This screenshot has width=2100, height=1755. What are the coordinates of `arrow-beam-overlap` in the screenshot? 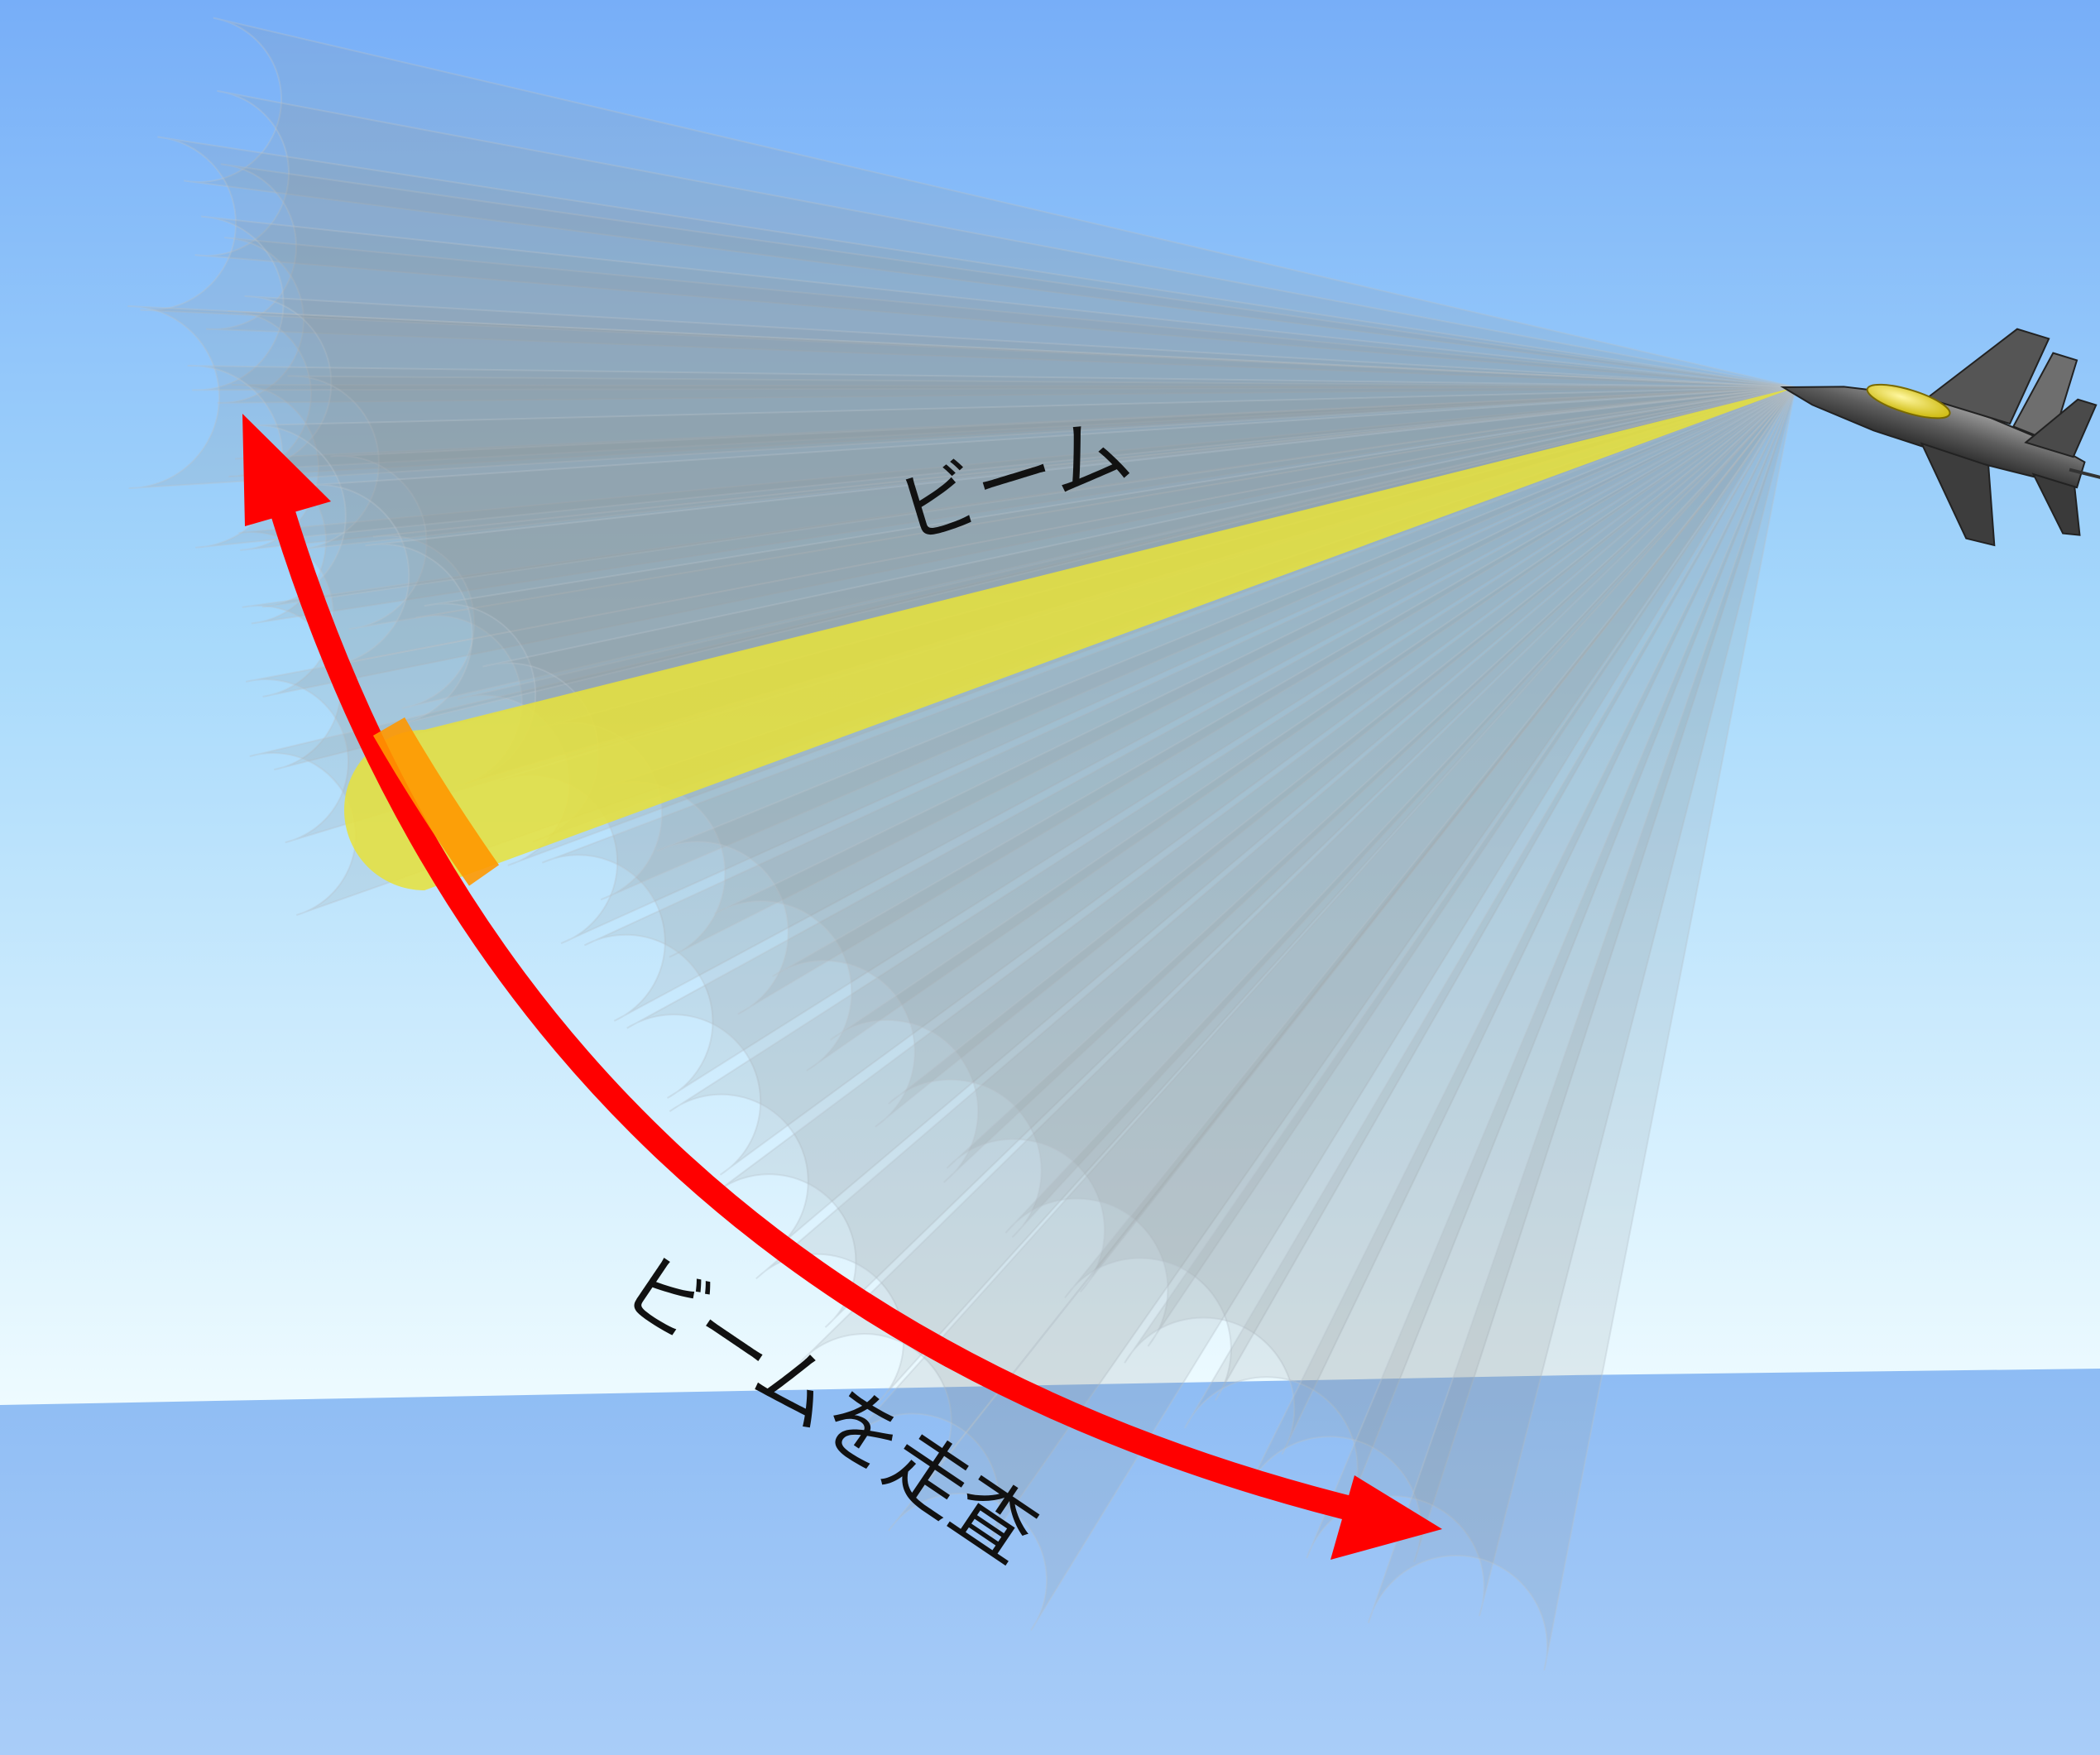 It's located at (436, 801).